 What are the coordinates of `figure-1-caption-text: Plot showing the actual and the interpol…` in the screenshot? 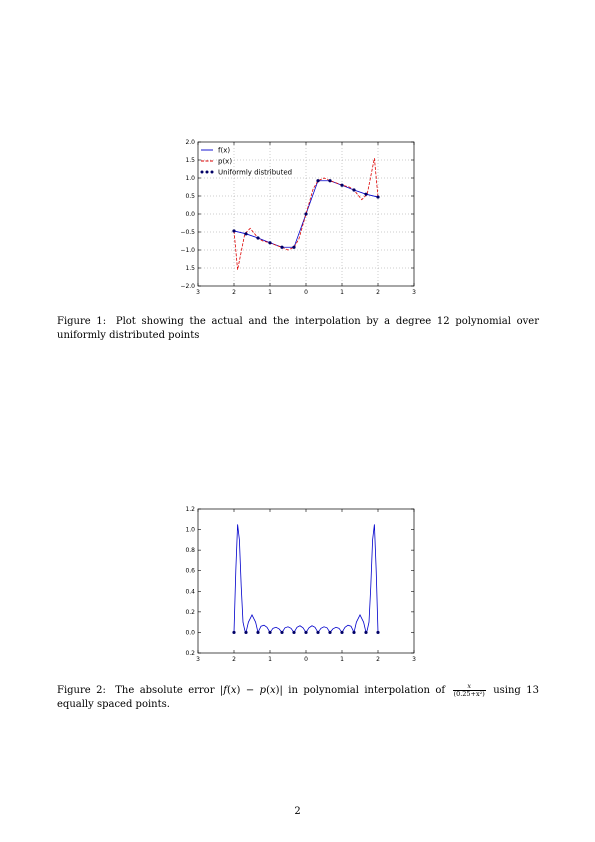 It's located at (298, 328).